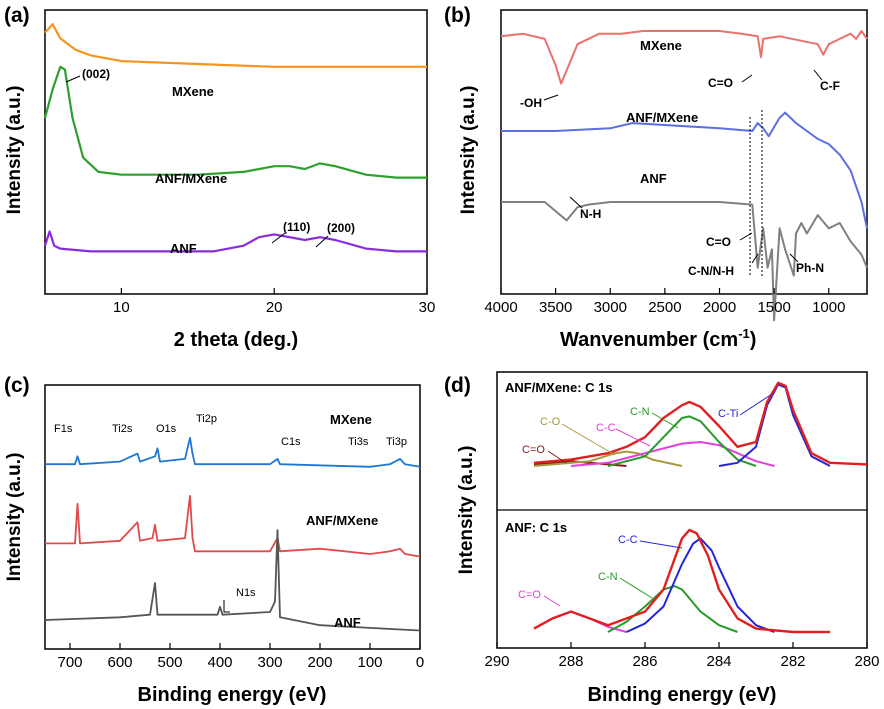 The width and height of the screenshot is (884, 709). Describe the element at coordinates (96, 74) in the screenshot. I see `panel-a-annotation-002: (002)` at that location.